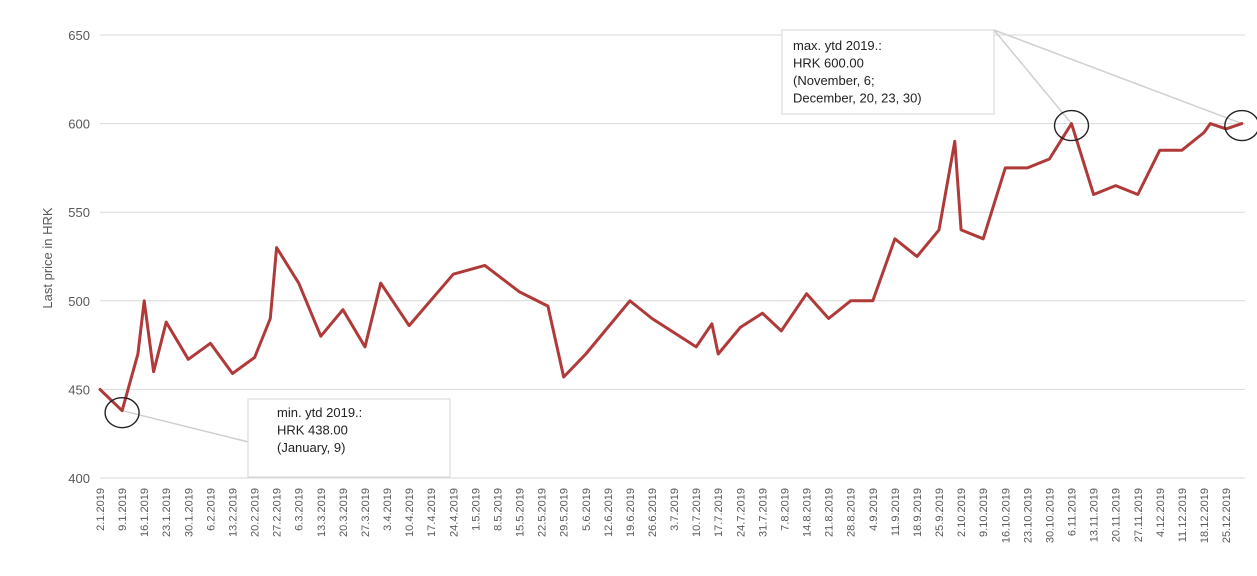 The height and width of the screenshot is (576, 1257). I want to click on annotation-text: (November, 6;, so click(834, 80).